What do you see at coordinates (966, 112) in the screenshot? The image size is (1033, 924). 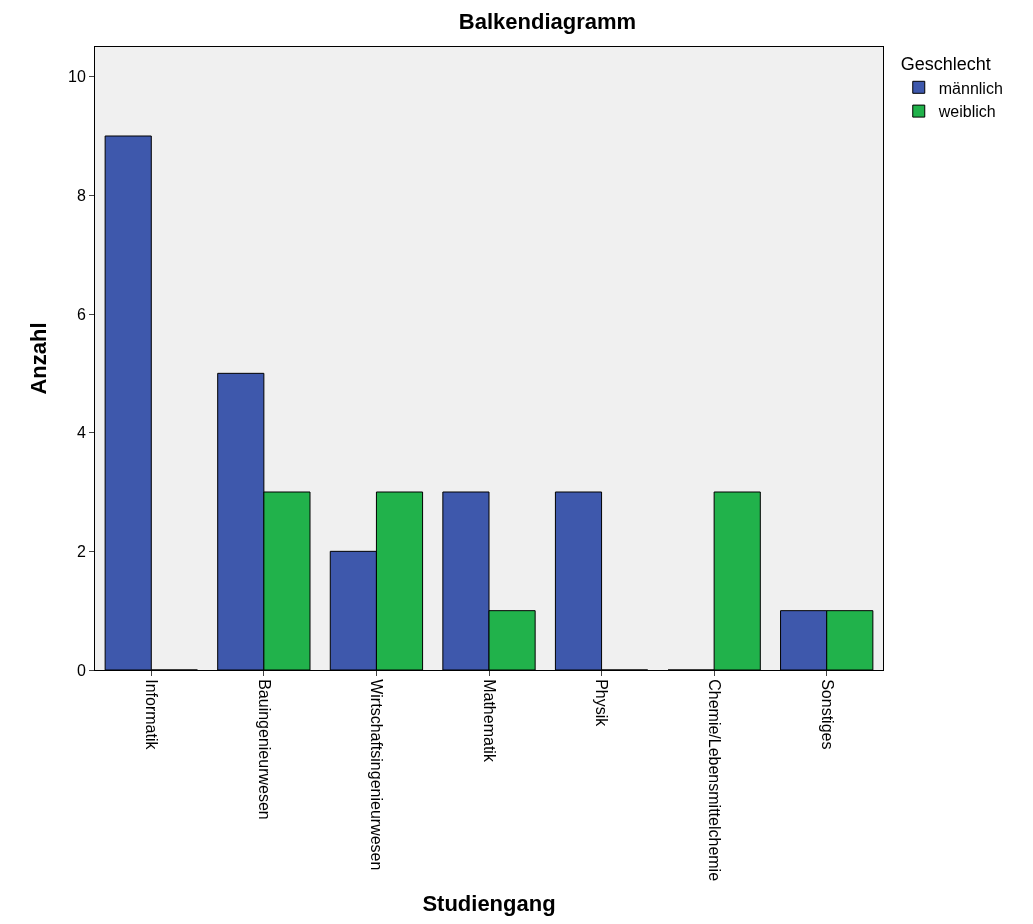 I see `legend-label: weiblich` at bounding box center [966, 112].